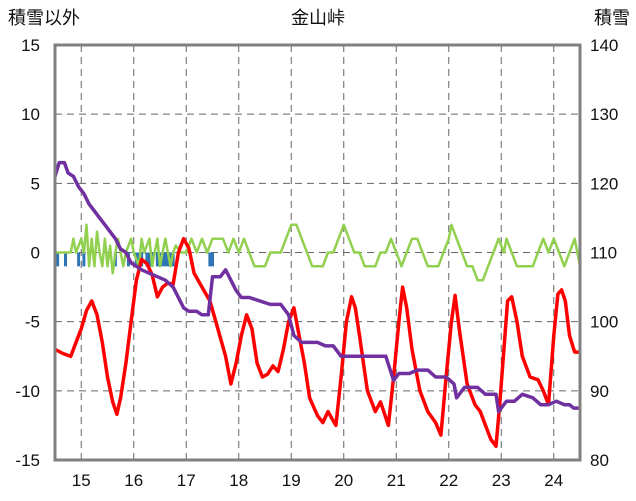 This screenshot has width=636, height=501. Describe the element at coordinates (30, 45) in the screenshot. I see `y-left-tick-label: 15` at that location.